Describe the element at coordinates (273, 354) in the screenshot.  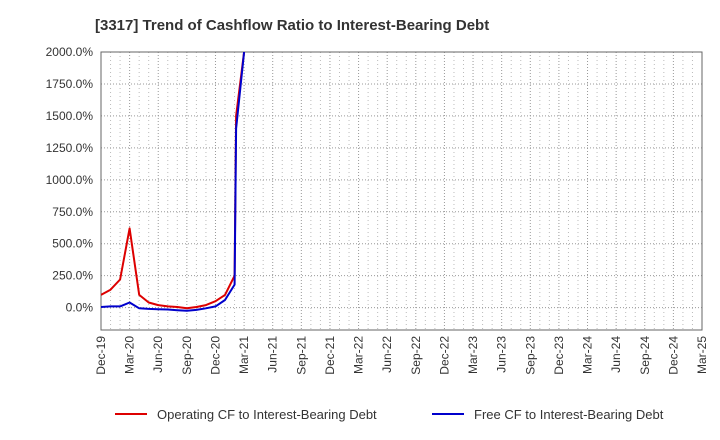
I see `x-tick-label: Jun-21` at that location.